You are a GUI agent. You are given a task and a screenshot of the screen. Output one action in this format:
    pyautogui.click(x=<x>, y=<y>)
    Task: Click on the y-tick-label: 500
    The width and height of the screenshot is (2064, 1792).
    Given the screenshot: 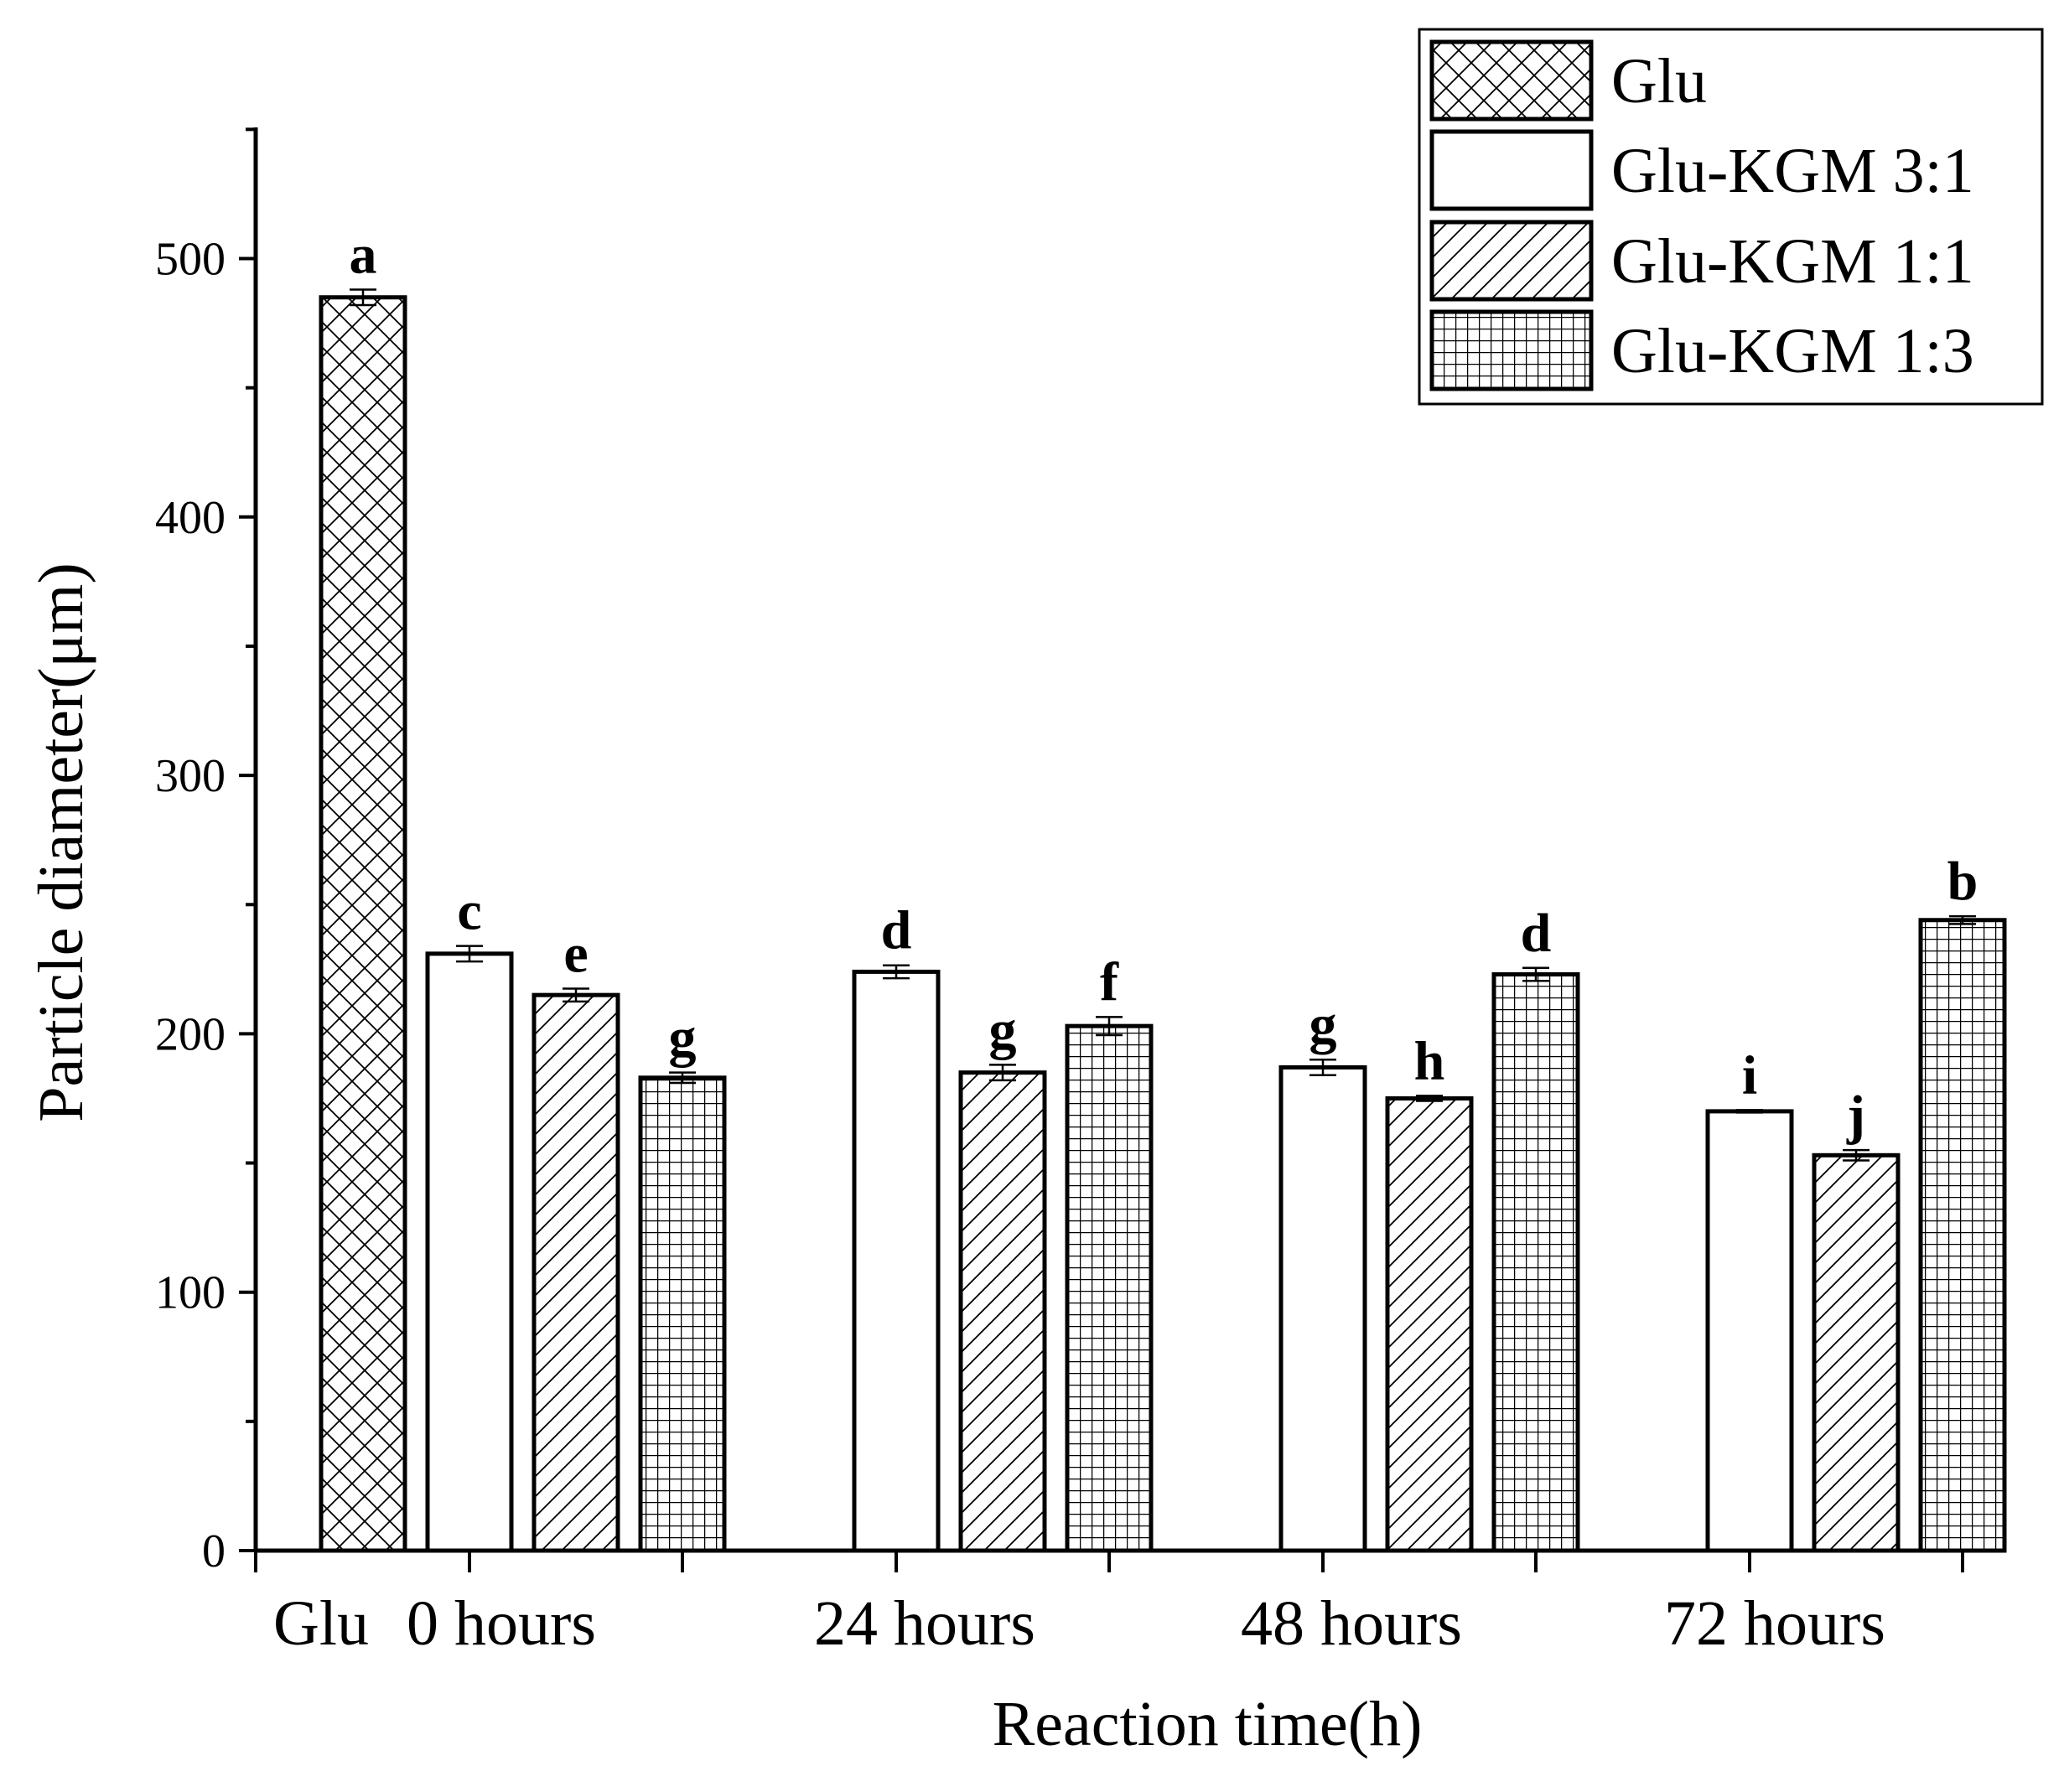 What is the action you would take?
    pyautogui.click(x=190, y=260)
    